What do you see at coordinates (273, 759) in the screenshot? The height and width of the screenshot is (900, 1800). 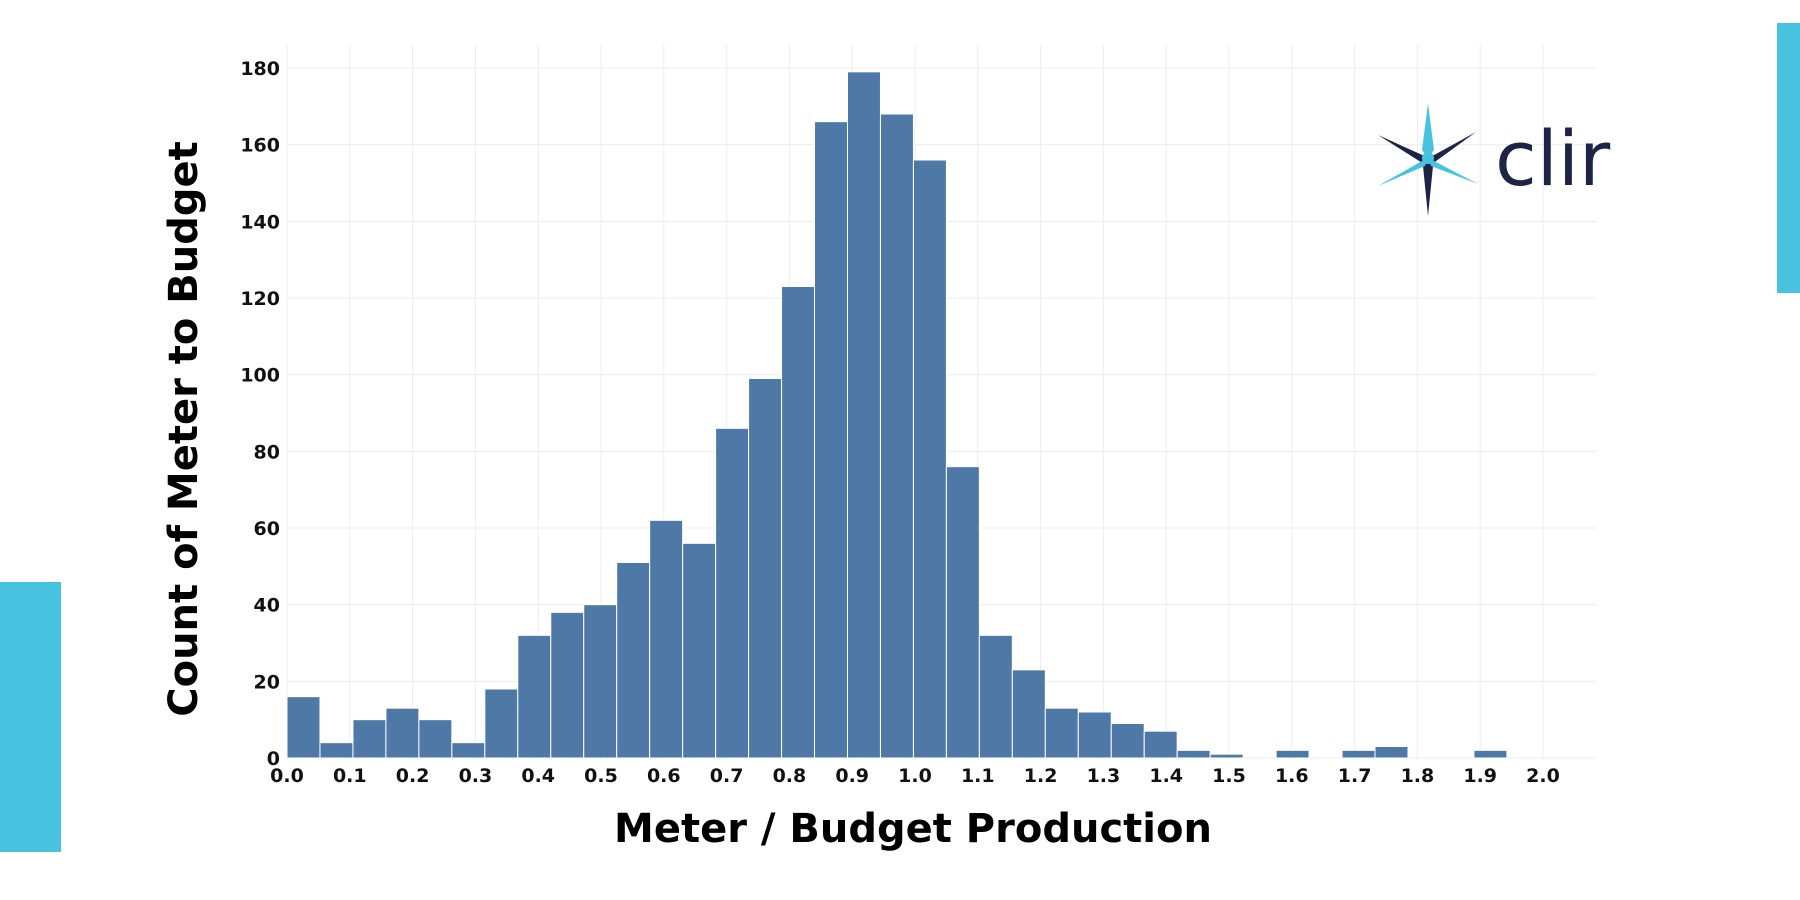 I see `y-tick-label: 0` at bounding box center [273, 759].